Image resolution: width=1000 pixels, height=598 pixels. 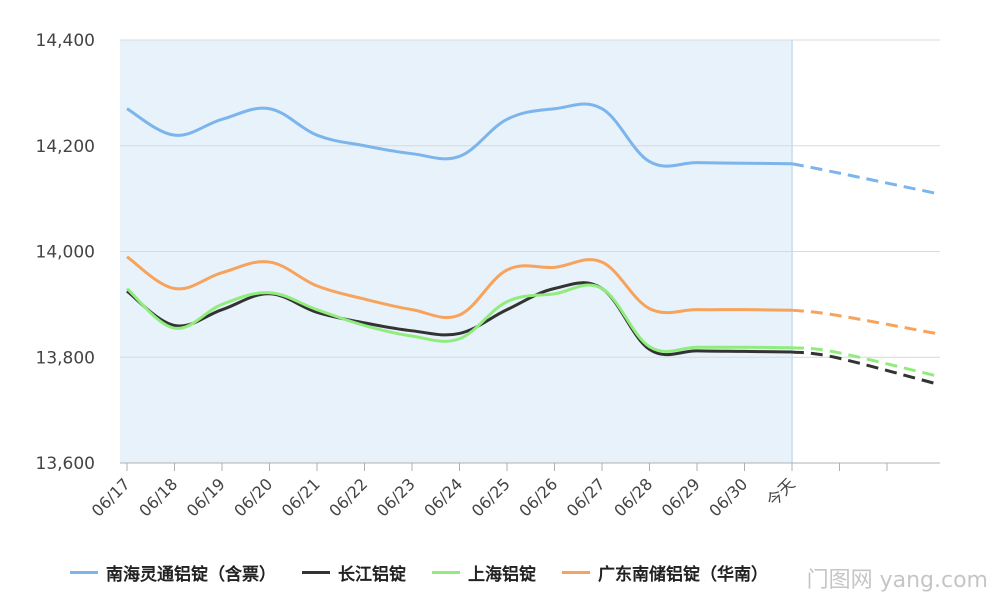 What do you see at coordinates (372, 575) in the screenshot?
I see `legend-label-changjiang: 长江铝锭` at bounding box center [372, 575].